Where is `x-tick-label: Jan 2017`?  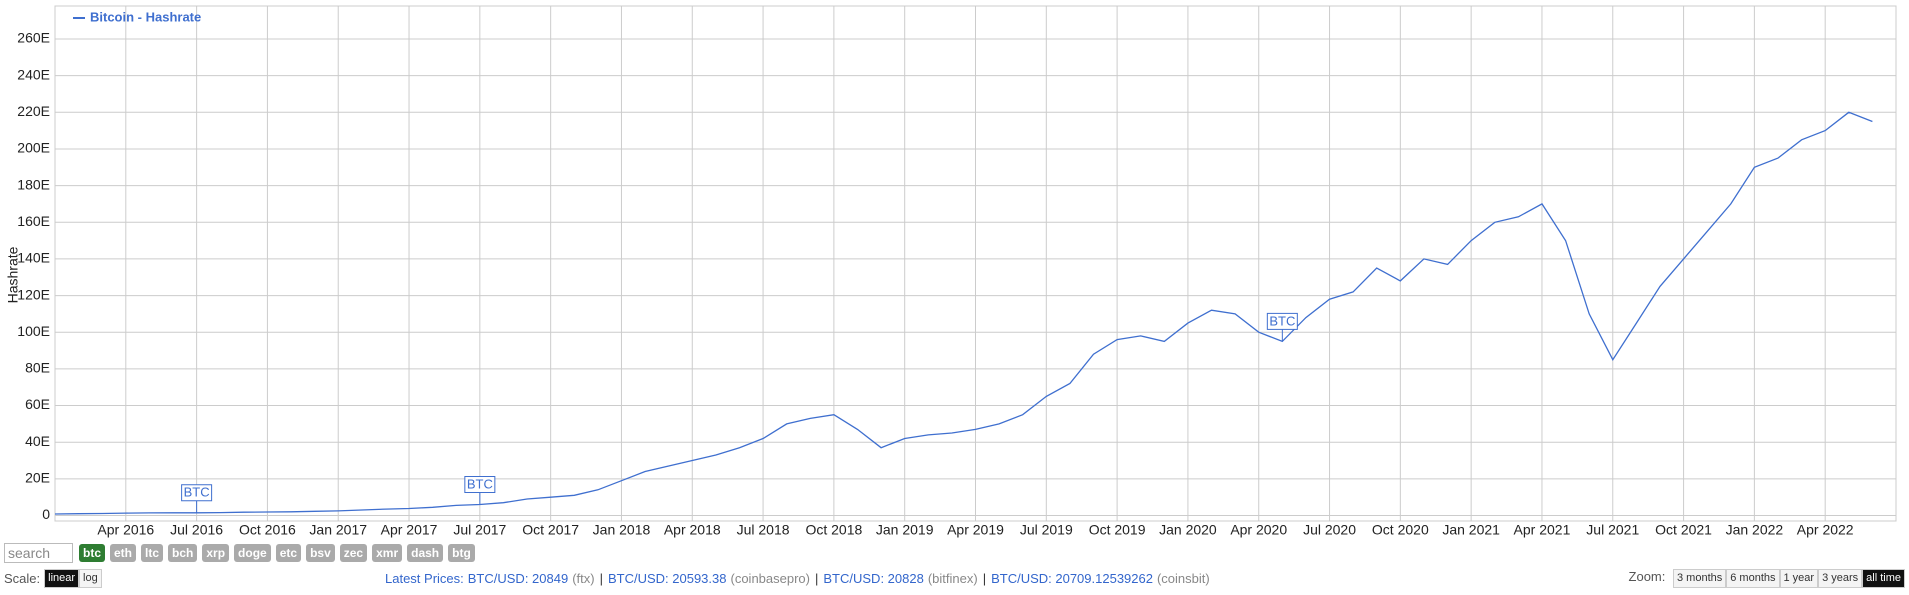
x-tick-label: Jan 2017 is located at coordinates (338, 530).